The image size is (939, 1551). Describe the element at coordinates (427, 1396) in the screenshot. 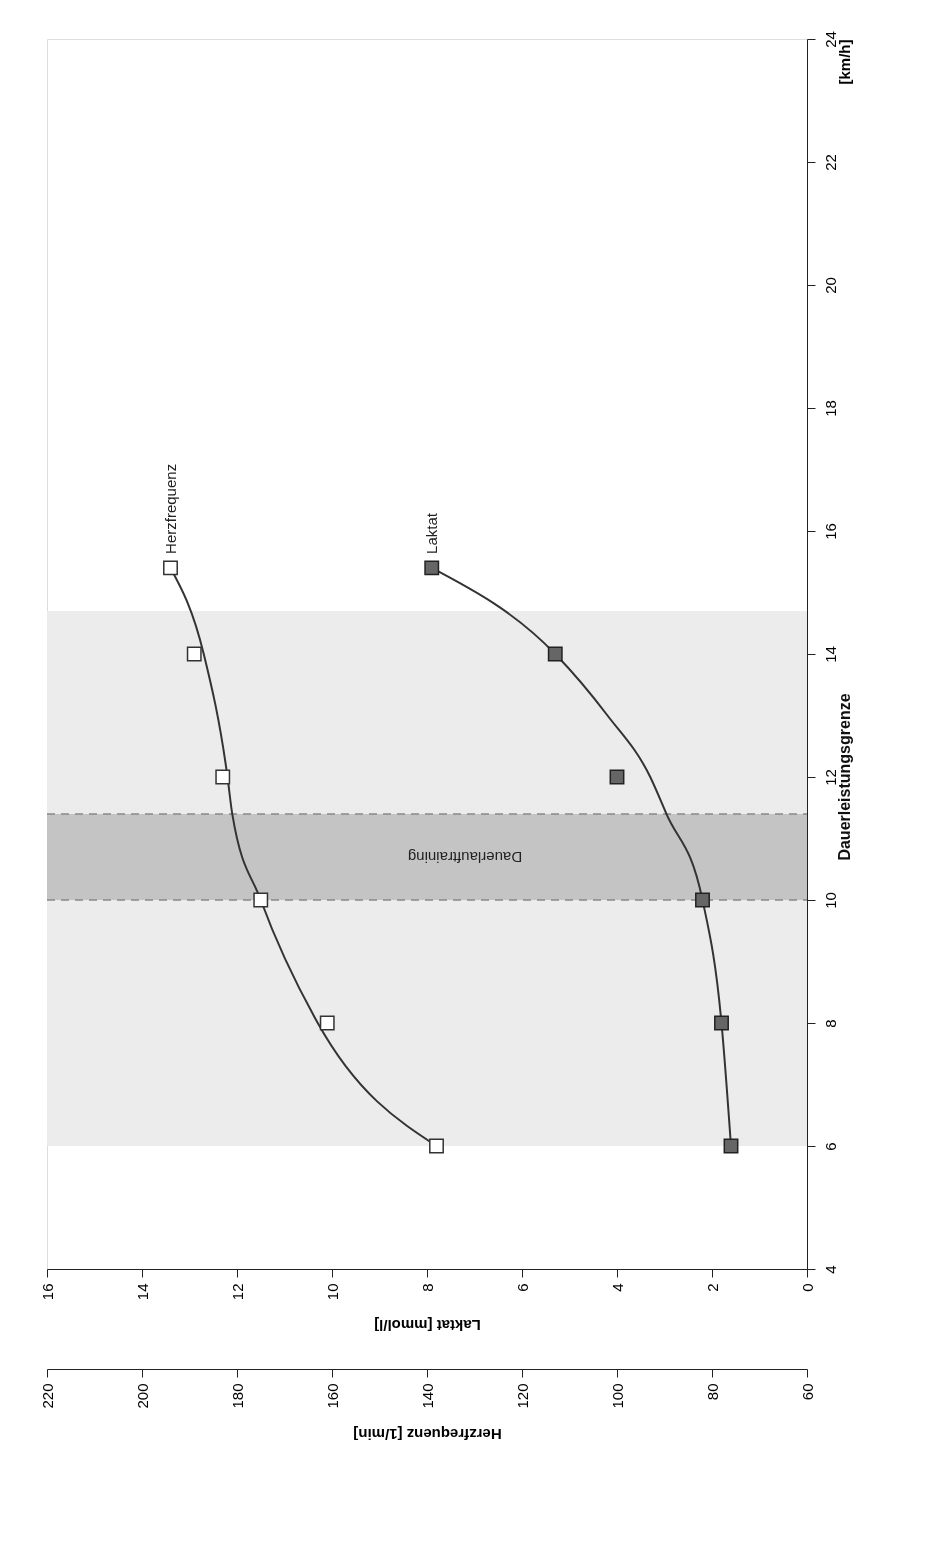

I see `x2-tick-label: 140` at that location.